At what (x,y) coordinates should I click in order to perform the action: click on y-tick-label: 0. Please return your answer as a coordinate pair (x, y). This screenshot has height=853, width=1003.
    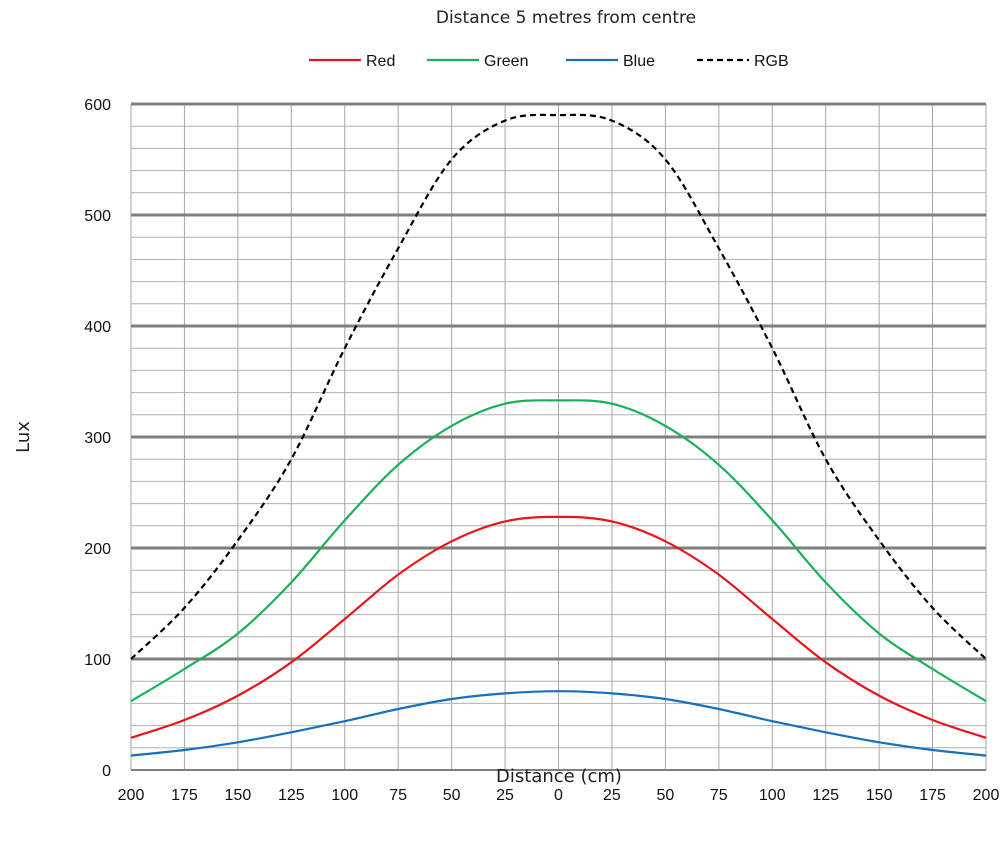
    Looking at the image, I should click on (106, 771).